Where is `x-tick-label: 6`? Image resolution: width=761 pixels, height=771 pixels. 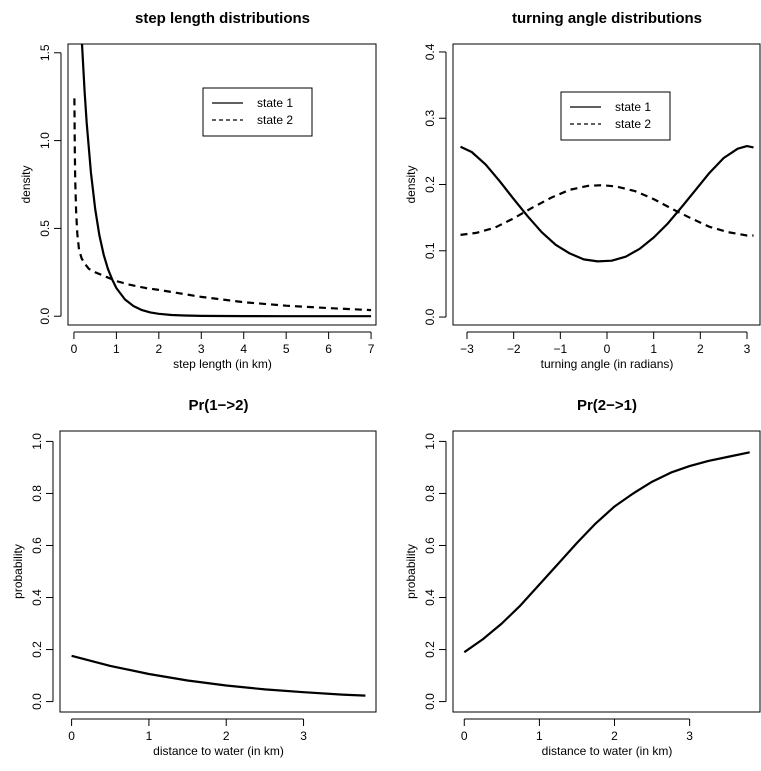
x-tick-label: 6 is located at coordinates (328, 349).